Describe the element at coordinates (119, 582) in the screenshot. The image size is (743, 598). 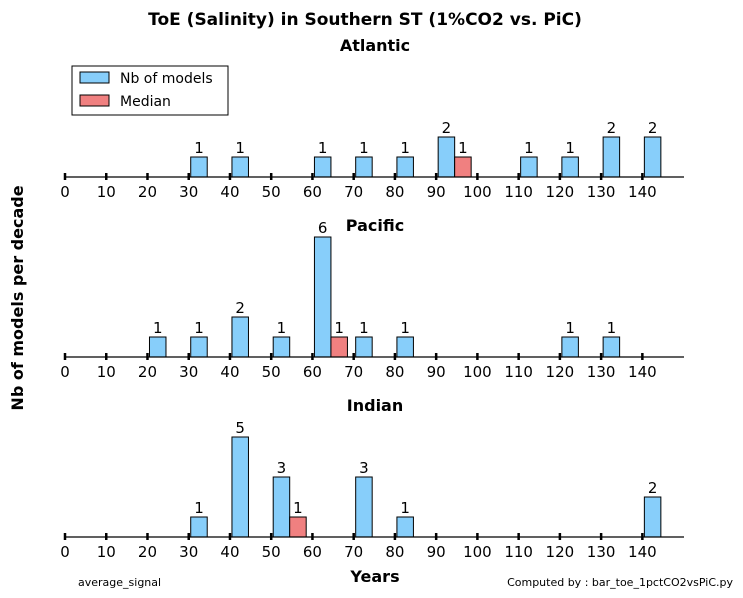
I see `footer-left-note: average_signal` at that location.